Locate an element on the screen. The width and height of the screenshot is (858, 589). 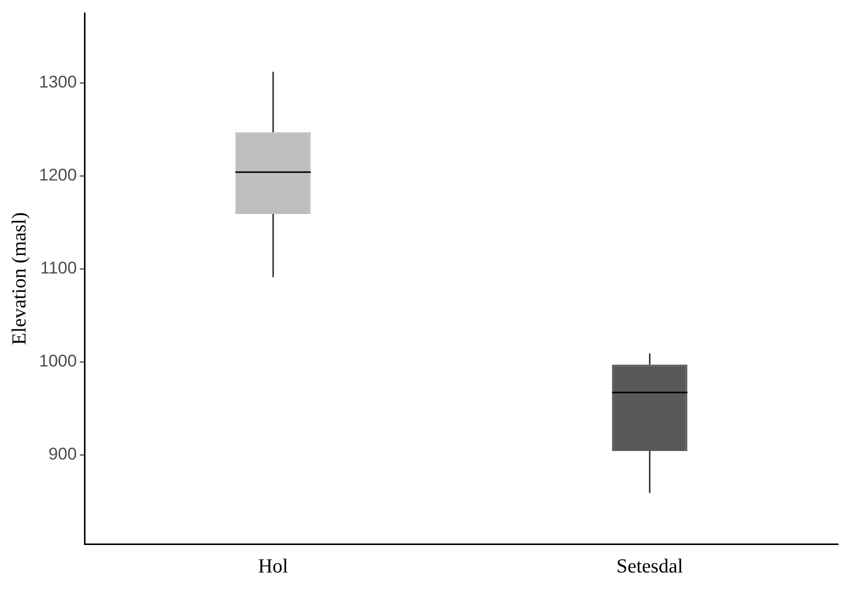
y-tick-label: 1000 is located at coordinates (57, 360).